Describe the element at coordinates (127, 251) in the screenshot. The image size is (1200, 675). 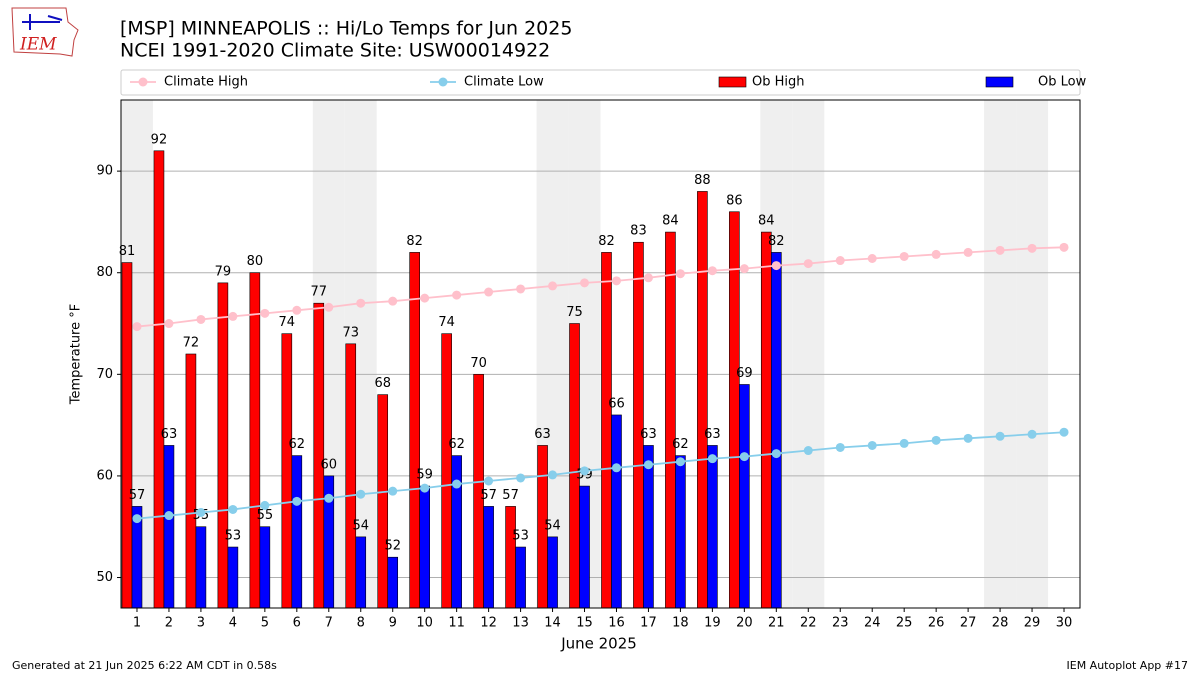
I see `data-label: 81` at that location.